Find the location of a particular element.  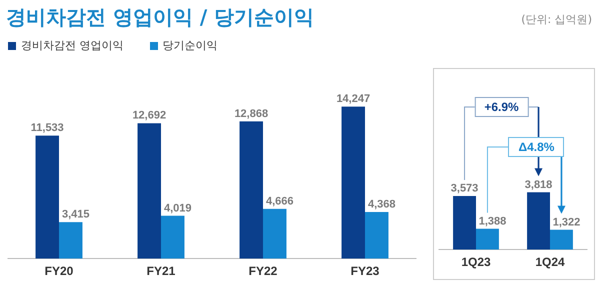

text: Δ4.8% is located at coordinates (536, 147).